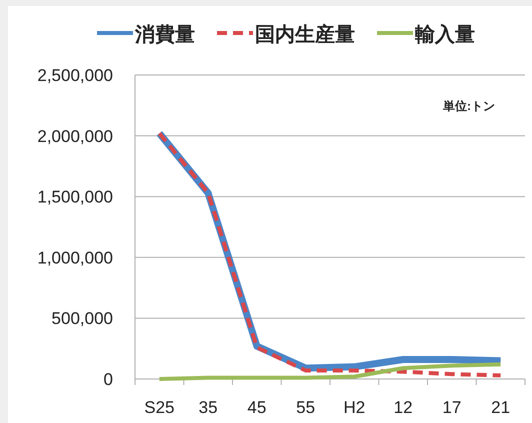 The image size is (532, 423). What do you see at coordinates (75, 197) in the screenshot?
I see `y-tick-label: 1,500,000` at bounding box center [75, 197].